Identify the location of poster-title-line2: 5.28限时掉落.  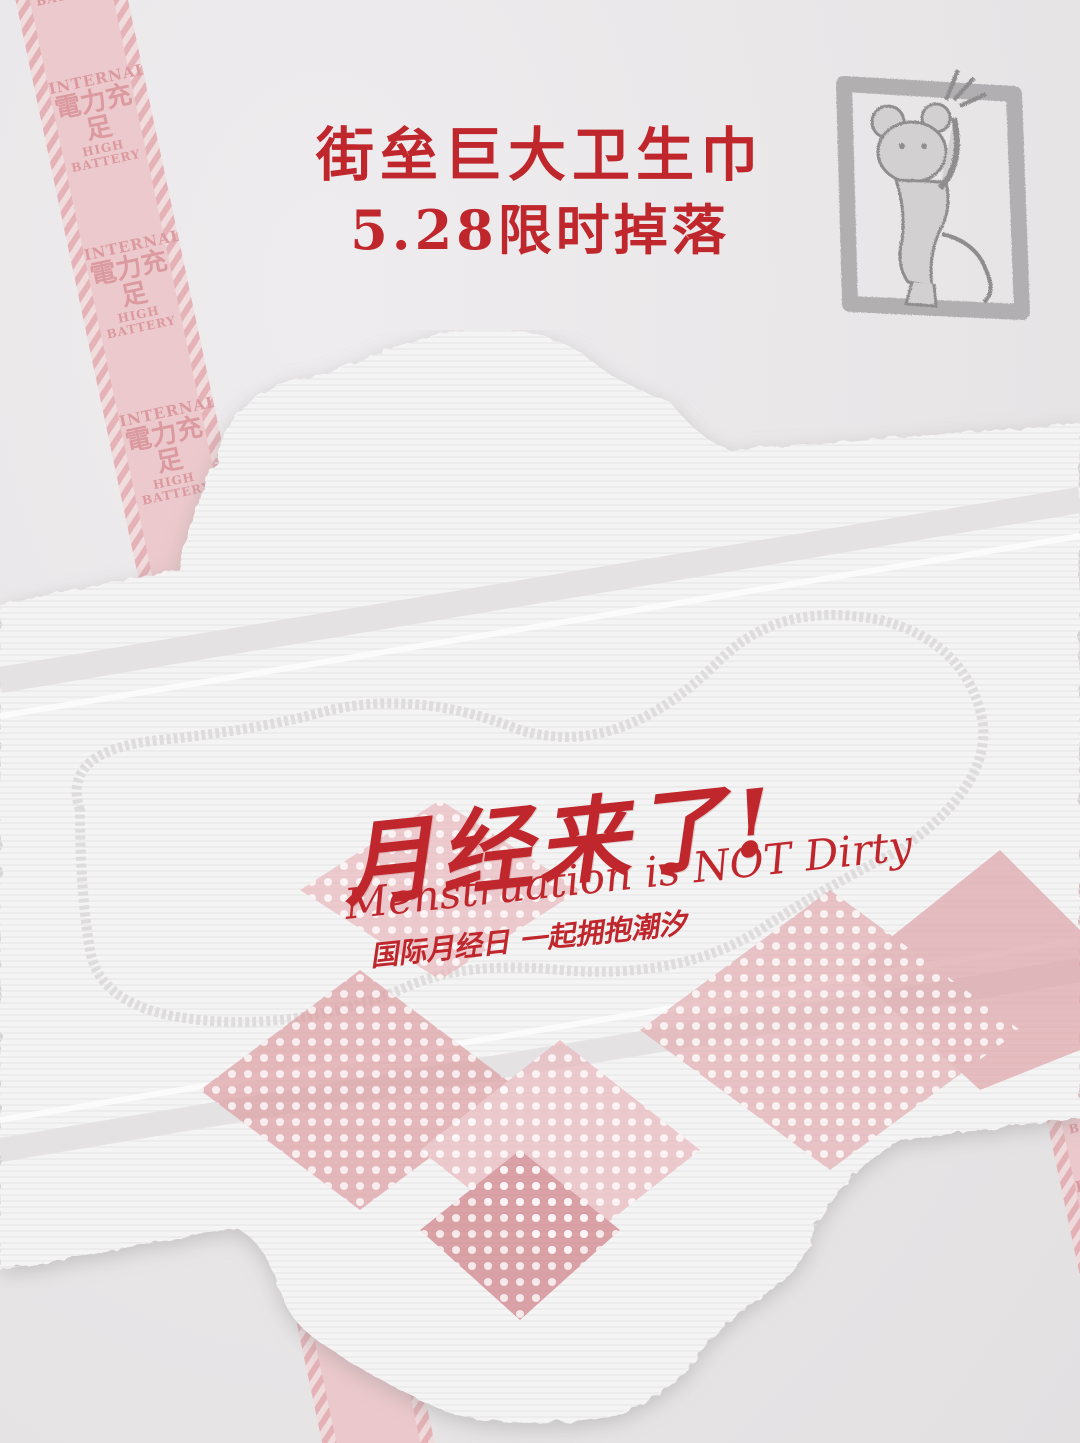
(540, 230).